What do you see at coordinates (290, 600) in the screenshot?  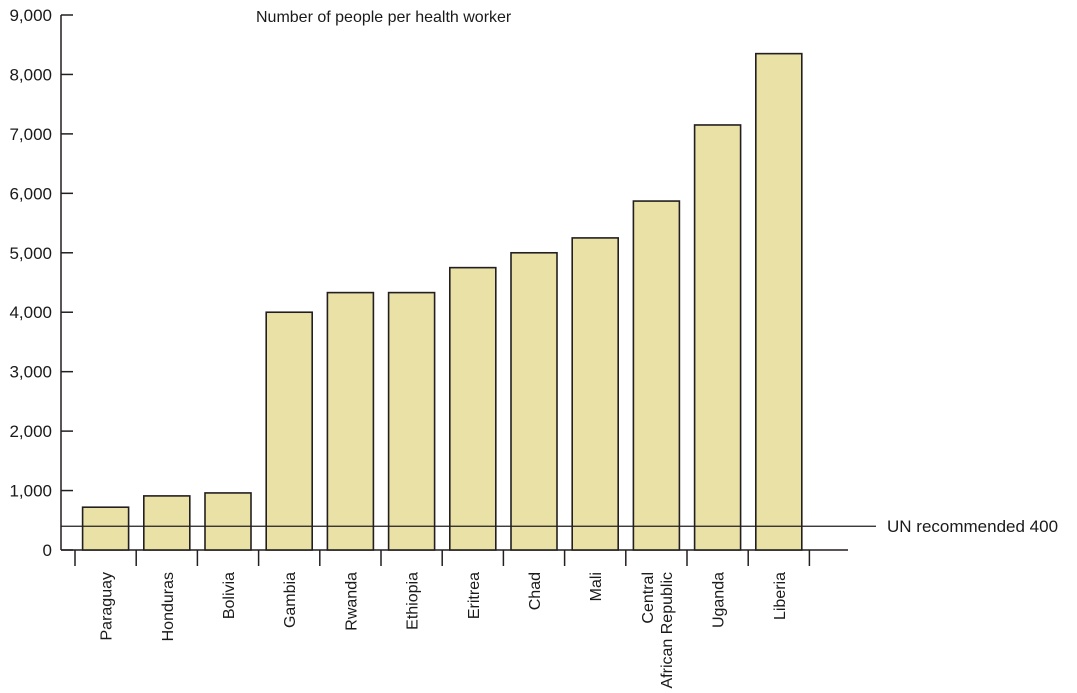 I see `category-label: Gambia` at bounding box center [290, 600].